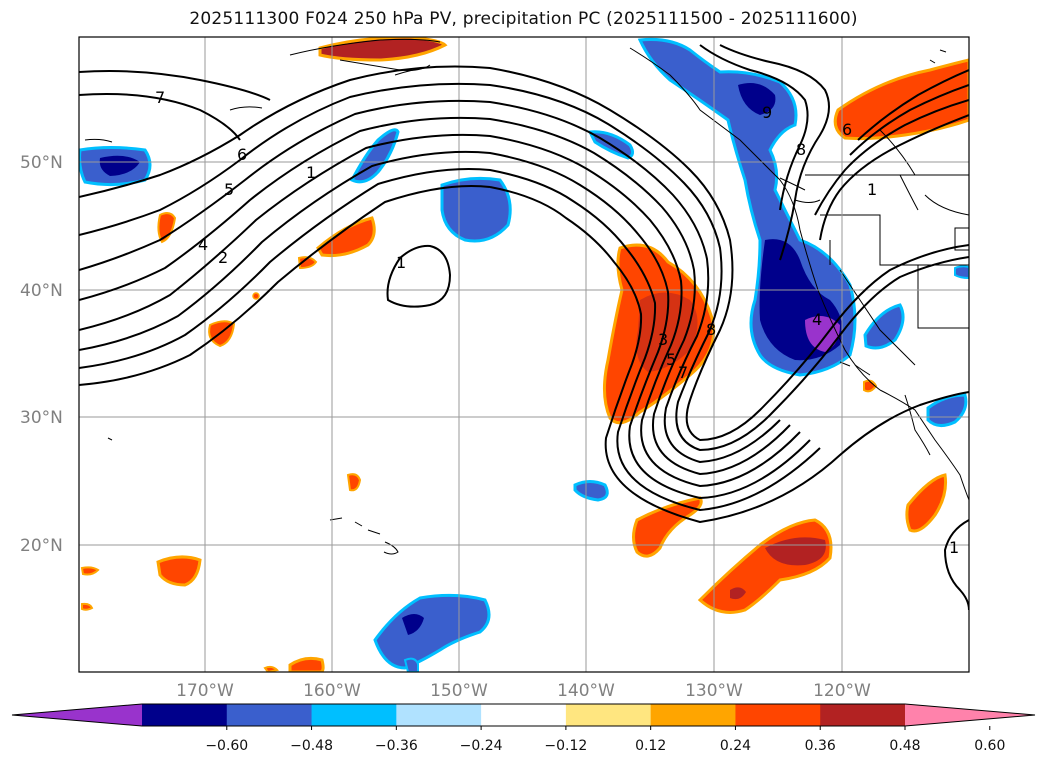 This screenshot has height=765, width=1047. Describe the element at coordinates (650, 746) in the screenshot. I see `colorbar-tick-label: 0.12` at that location.